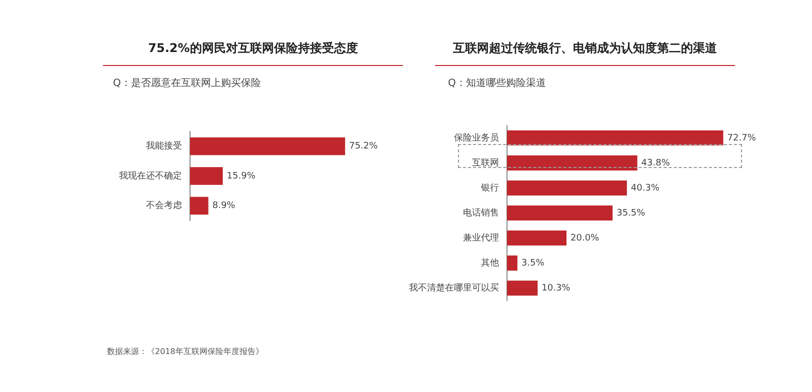 This screenshot has width=812, height=392. I want to click on chart-subtitle: Q：知道哪些购险渠道, so click(497, 83).